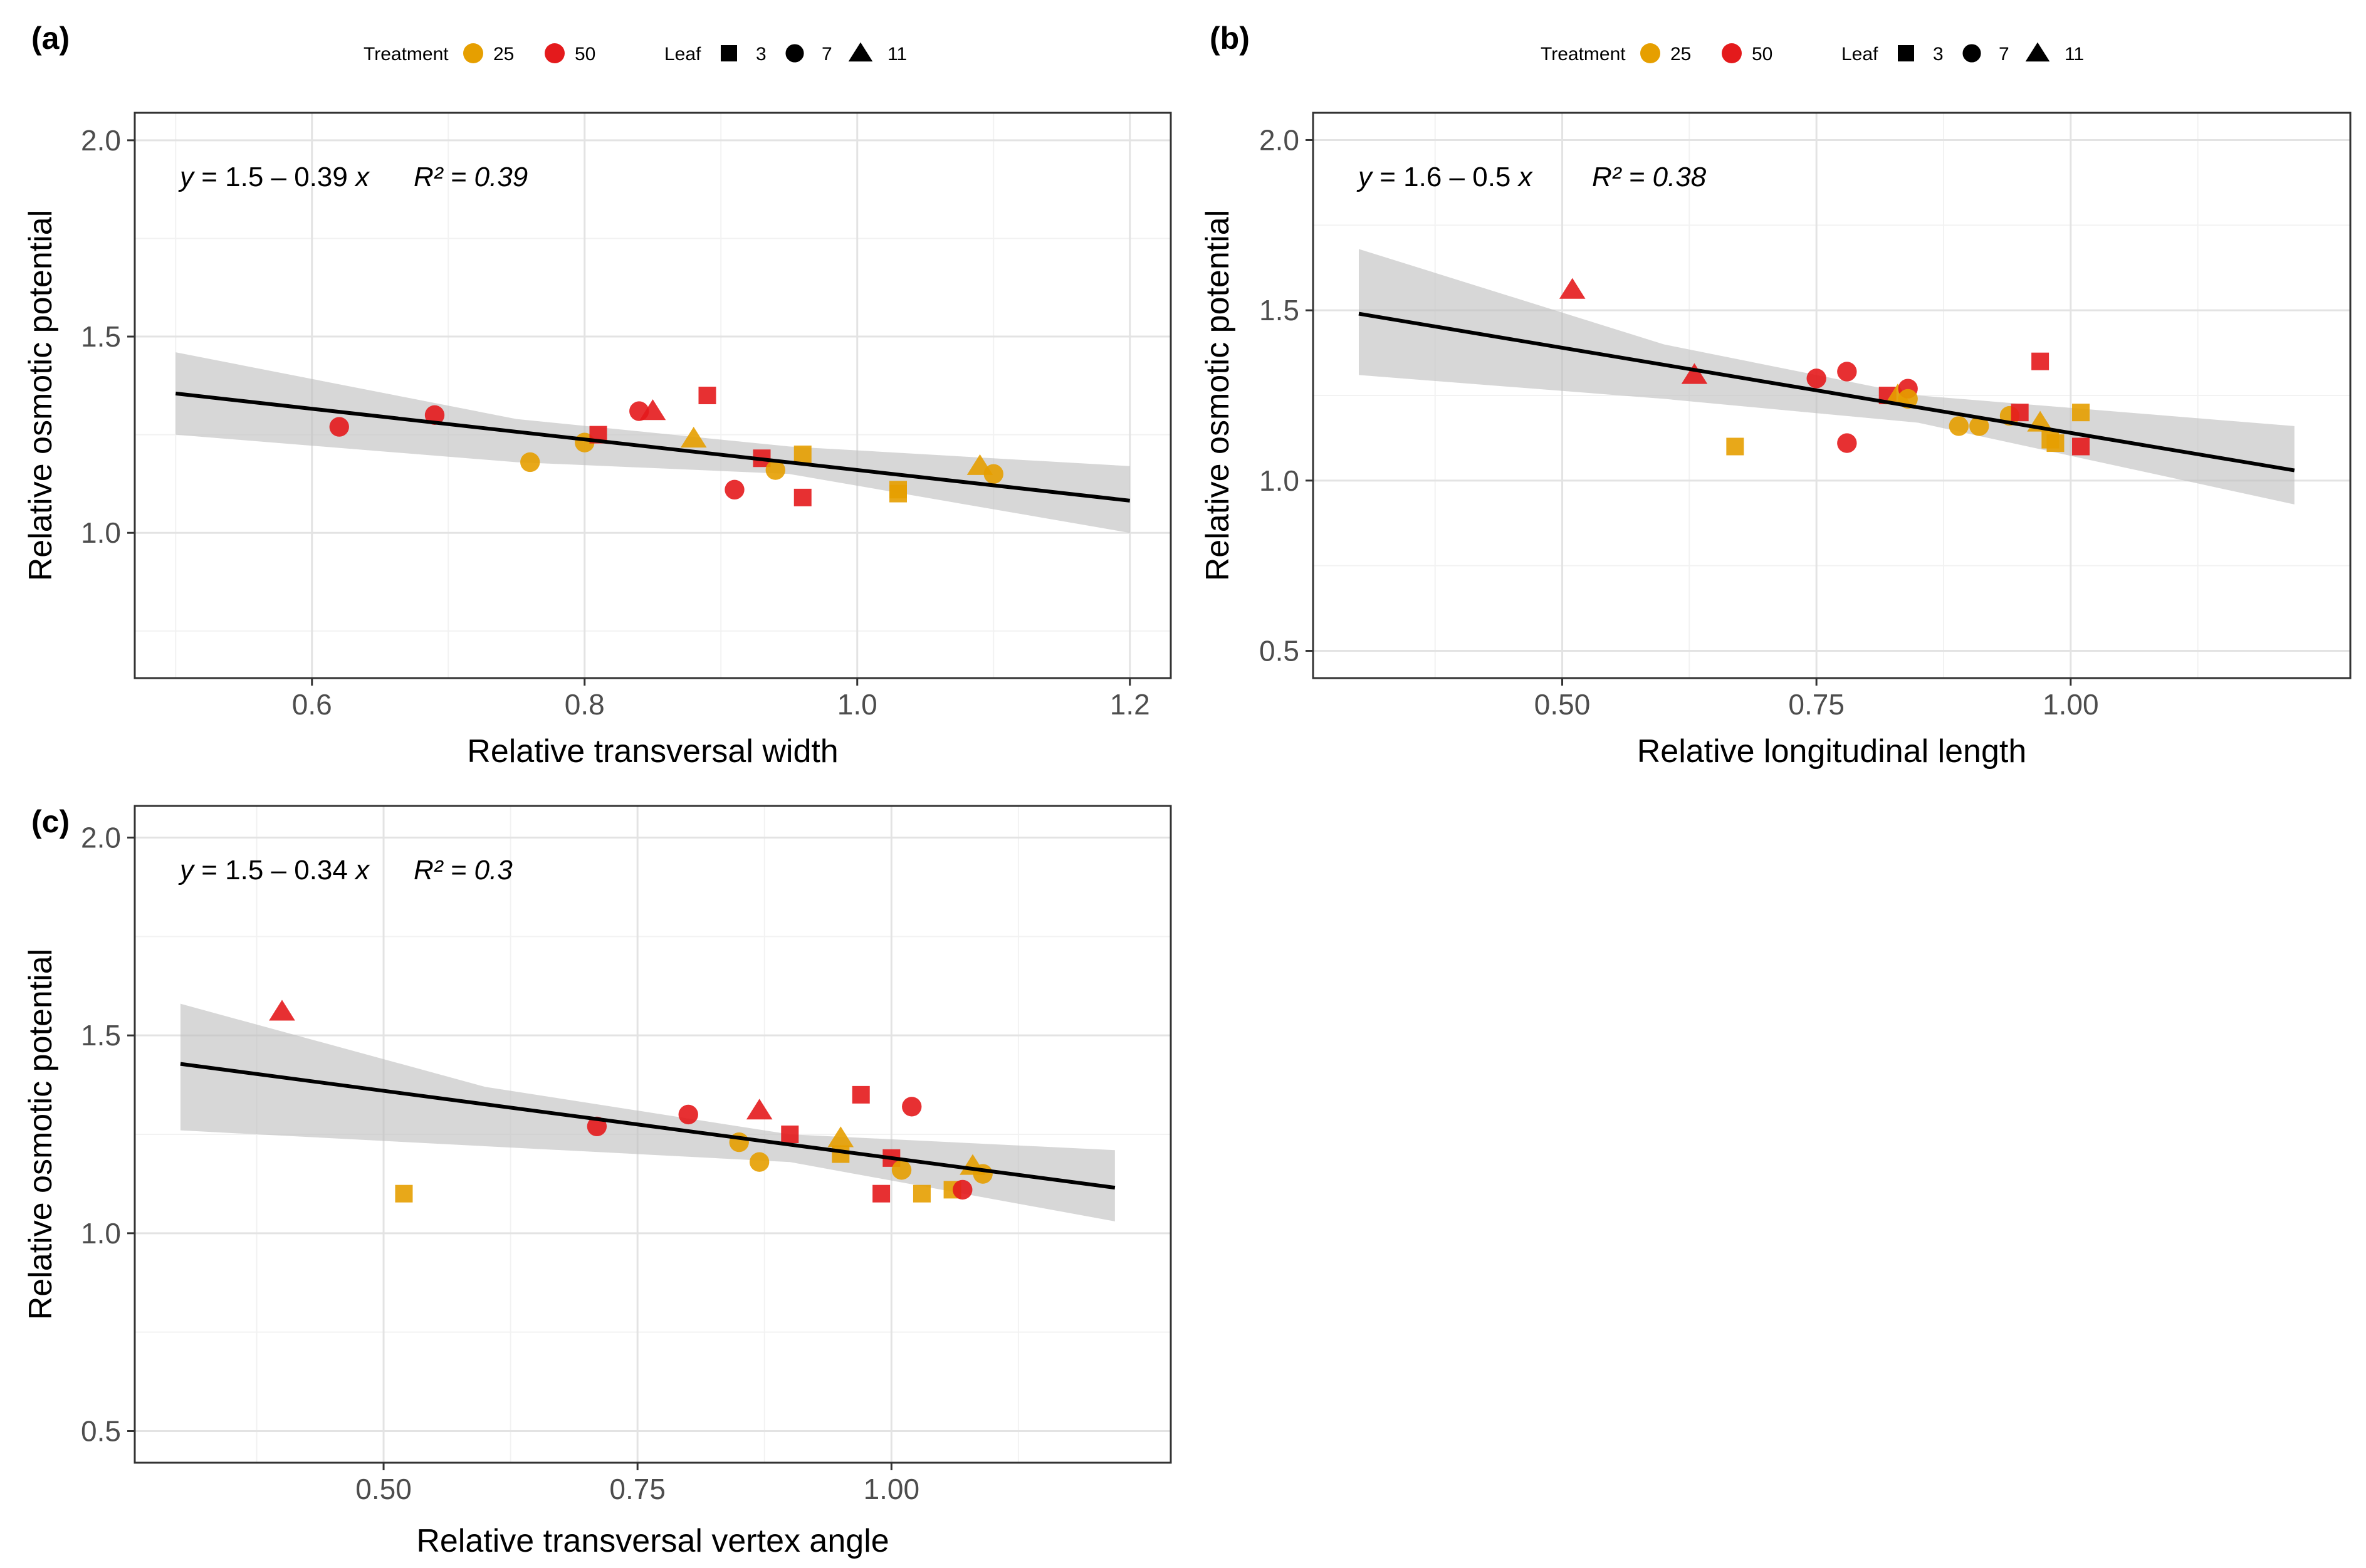 This screenshot has width=2366, height=1568. I want to click on x-axis-title: Relative transversal vertex angle, so click(652, 1541).